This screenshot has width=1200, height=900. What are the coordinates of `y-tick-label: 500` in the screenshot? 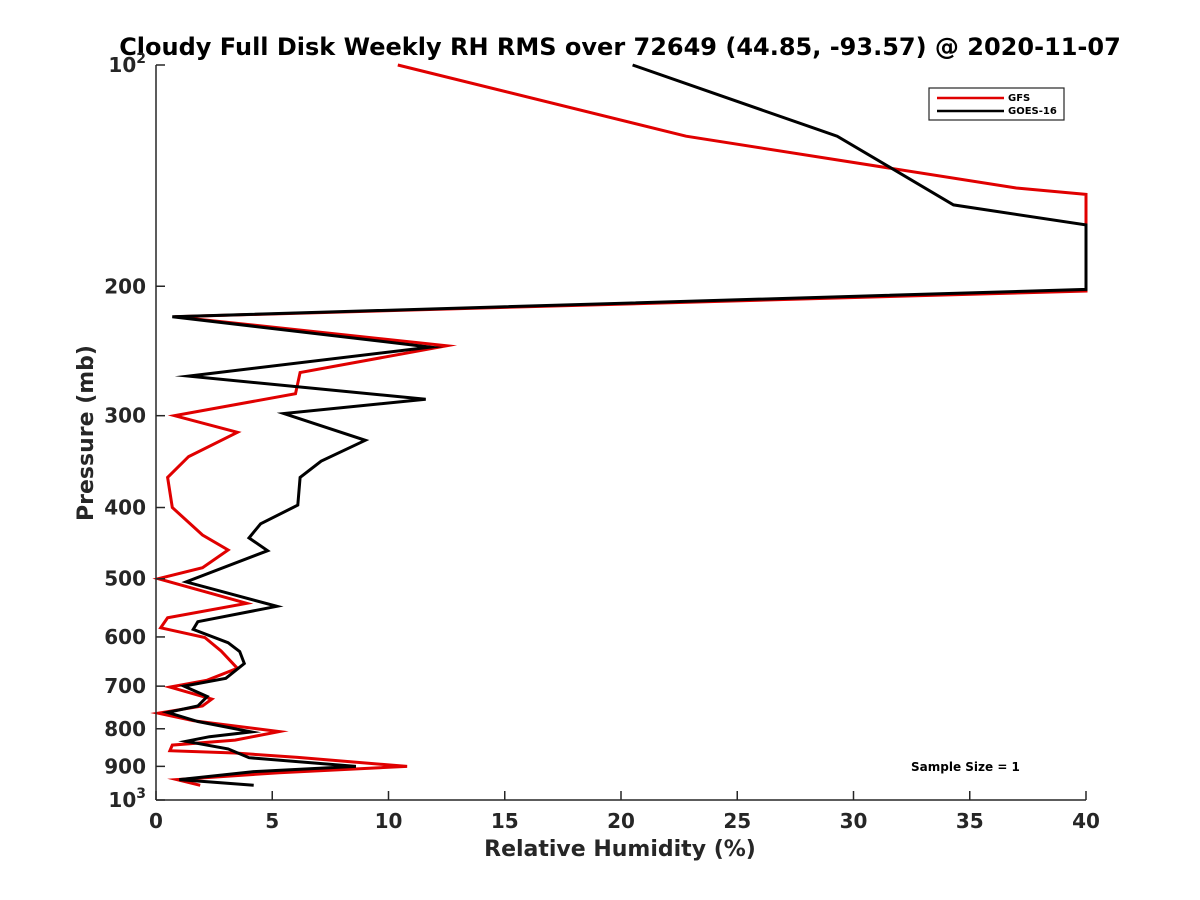 It's located at (125, 579).